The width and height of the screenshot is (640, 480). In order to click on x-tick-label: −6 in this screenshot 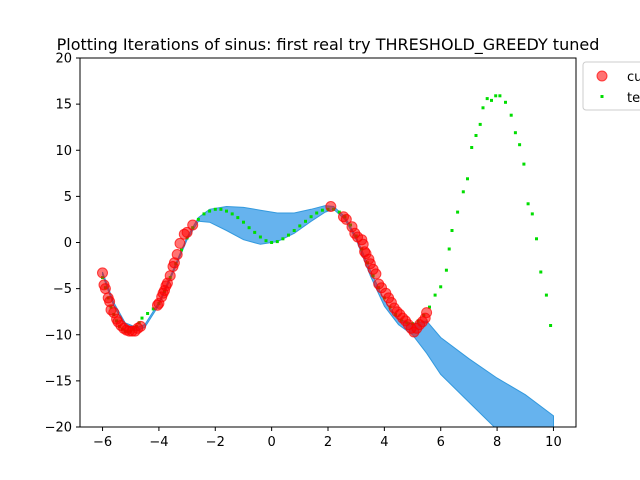, I will do `click(102, 442)`.